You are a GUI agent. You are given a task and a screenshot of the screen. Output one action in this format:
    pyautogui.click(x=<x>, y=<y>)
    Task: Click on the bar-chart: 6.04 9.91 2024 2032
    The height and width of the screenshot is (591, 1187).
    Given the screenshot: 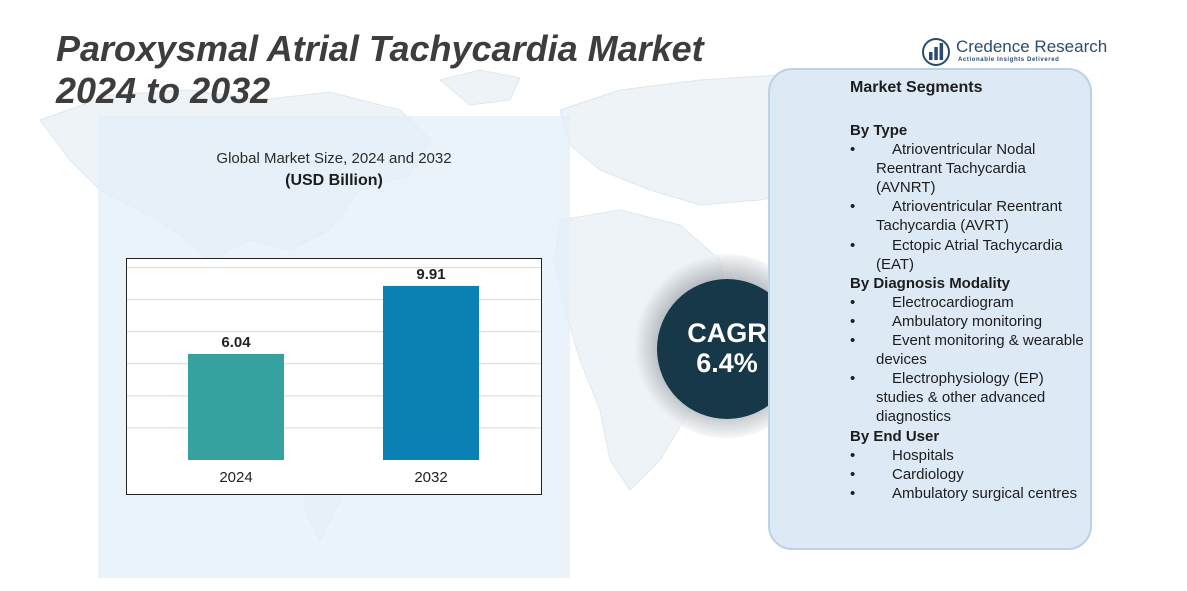 What is the action you would take?
    pyautogui.click(x=334, y=376)
    